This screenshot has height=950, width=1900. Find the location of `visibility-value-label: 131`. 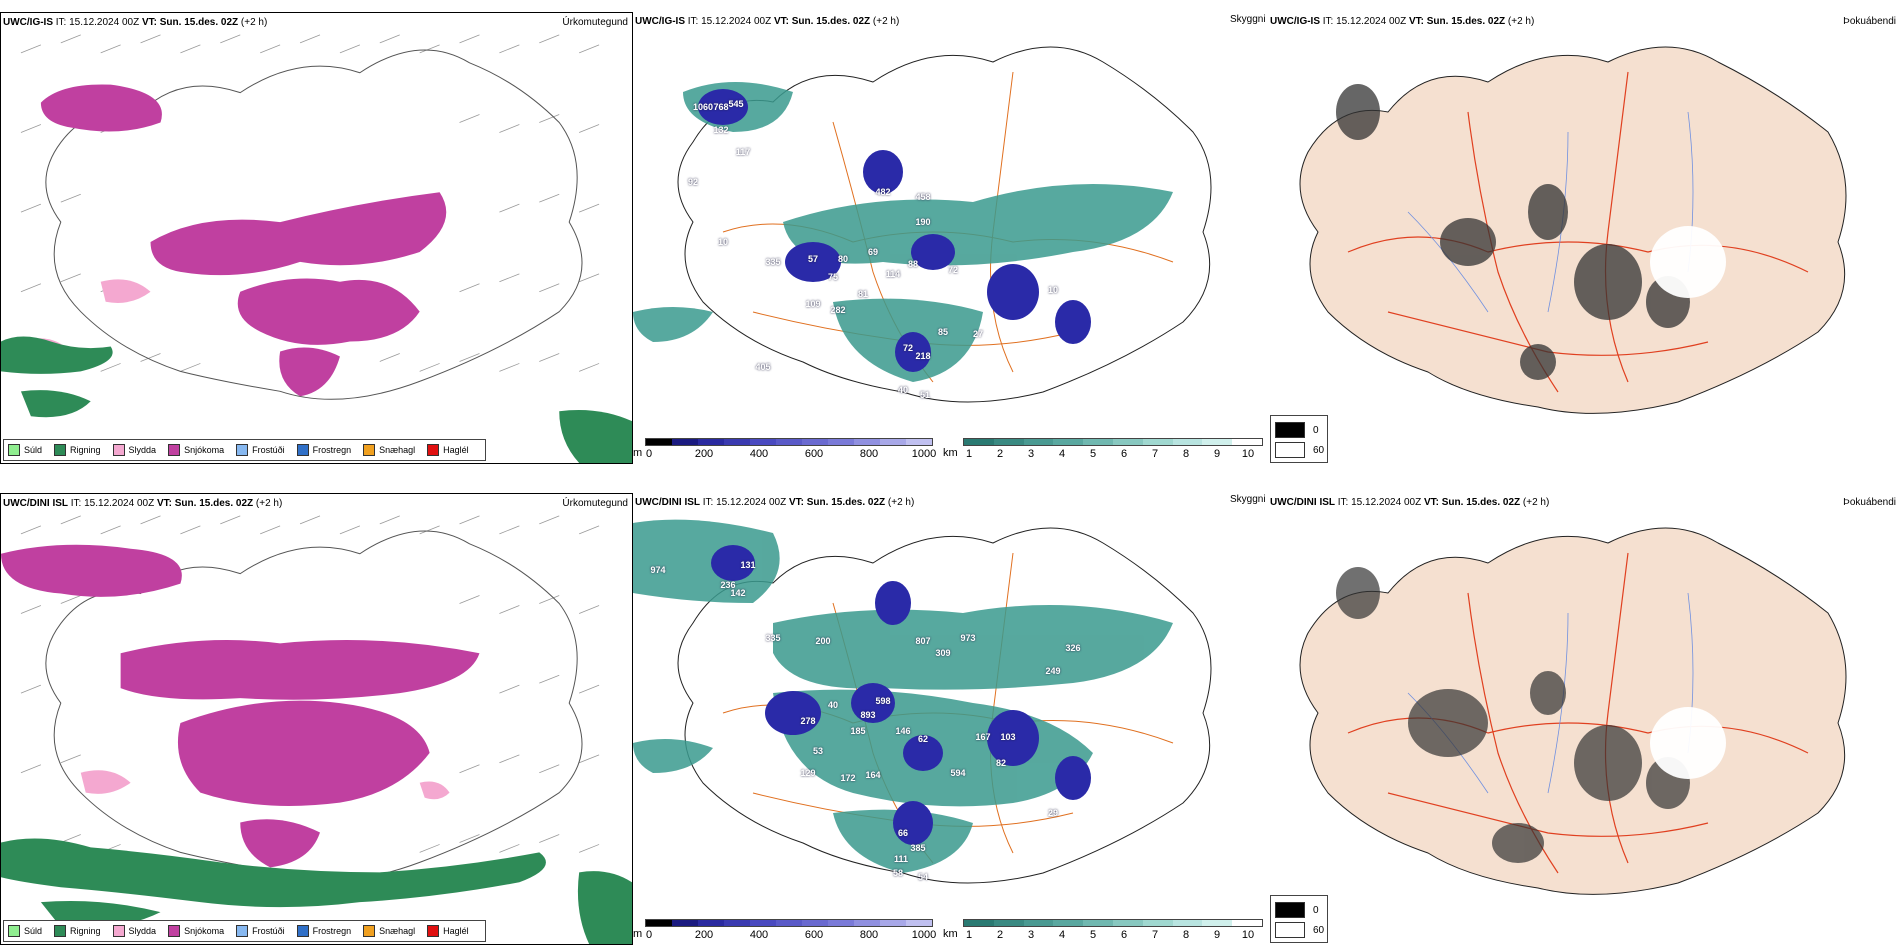

visibility-value-label: 131 is located at coordinates (748, 565).